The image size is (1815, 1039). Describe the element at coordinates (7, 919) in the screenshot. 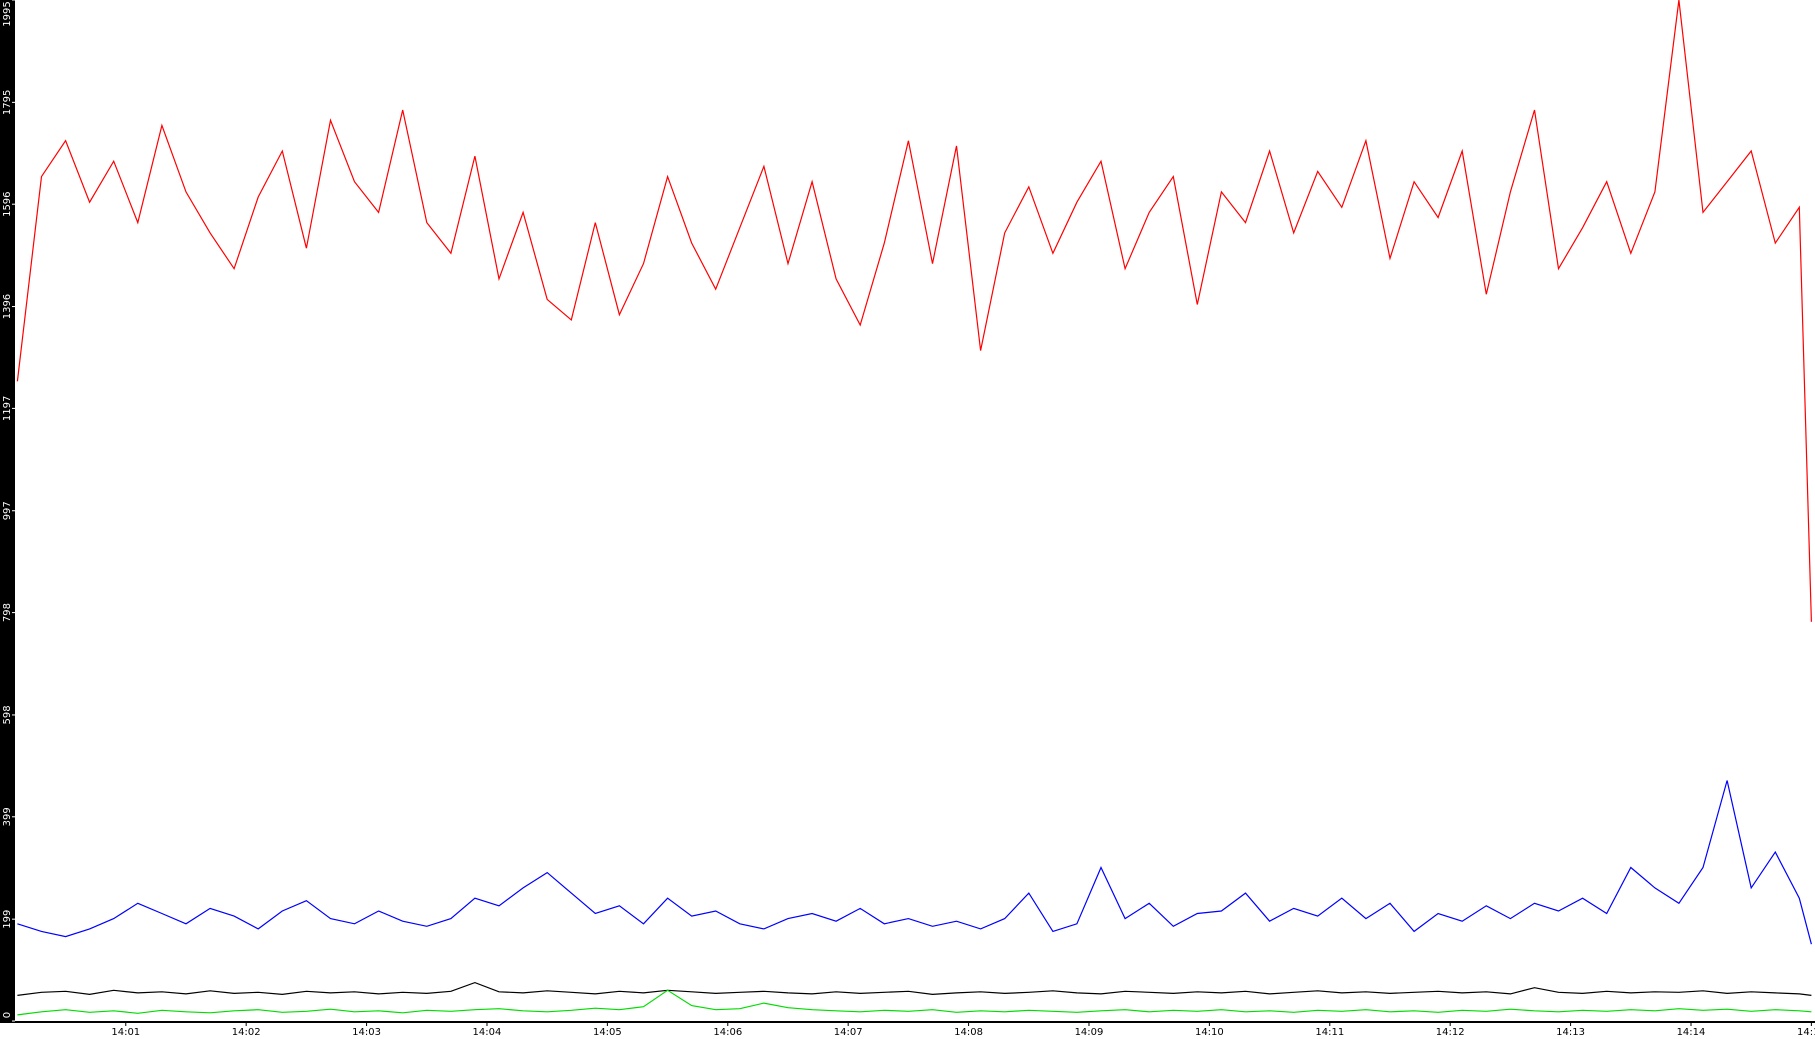

I see `y-tick-label: 199` at that location.